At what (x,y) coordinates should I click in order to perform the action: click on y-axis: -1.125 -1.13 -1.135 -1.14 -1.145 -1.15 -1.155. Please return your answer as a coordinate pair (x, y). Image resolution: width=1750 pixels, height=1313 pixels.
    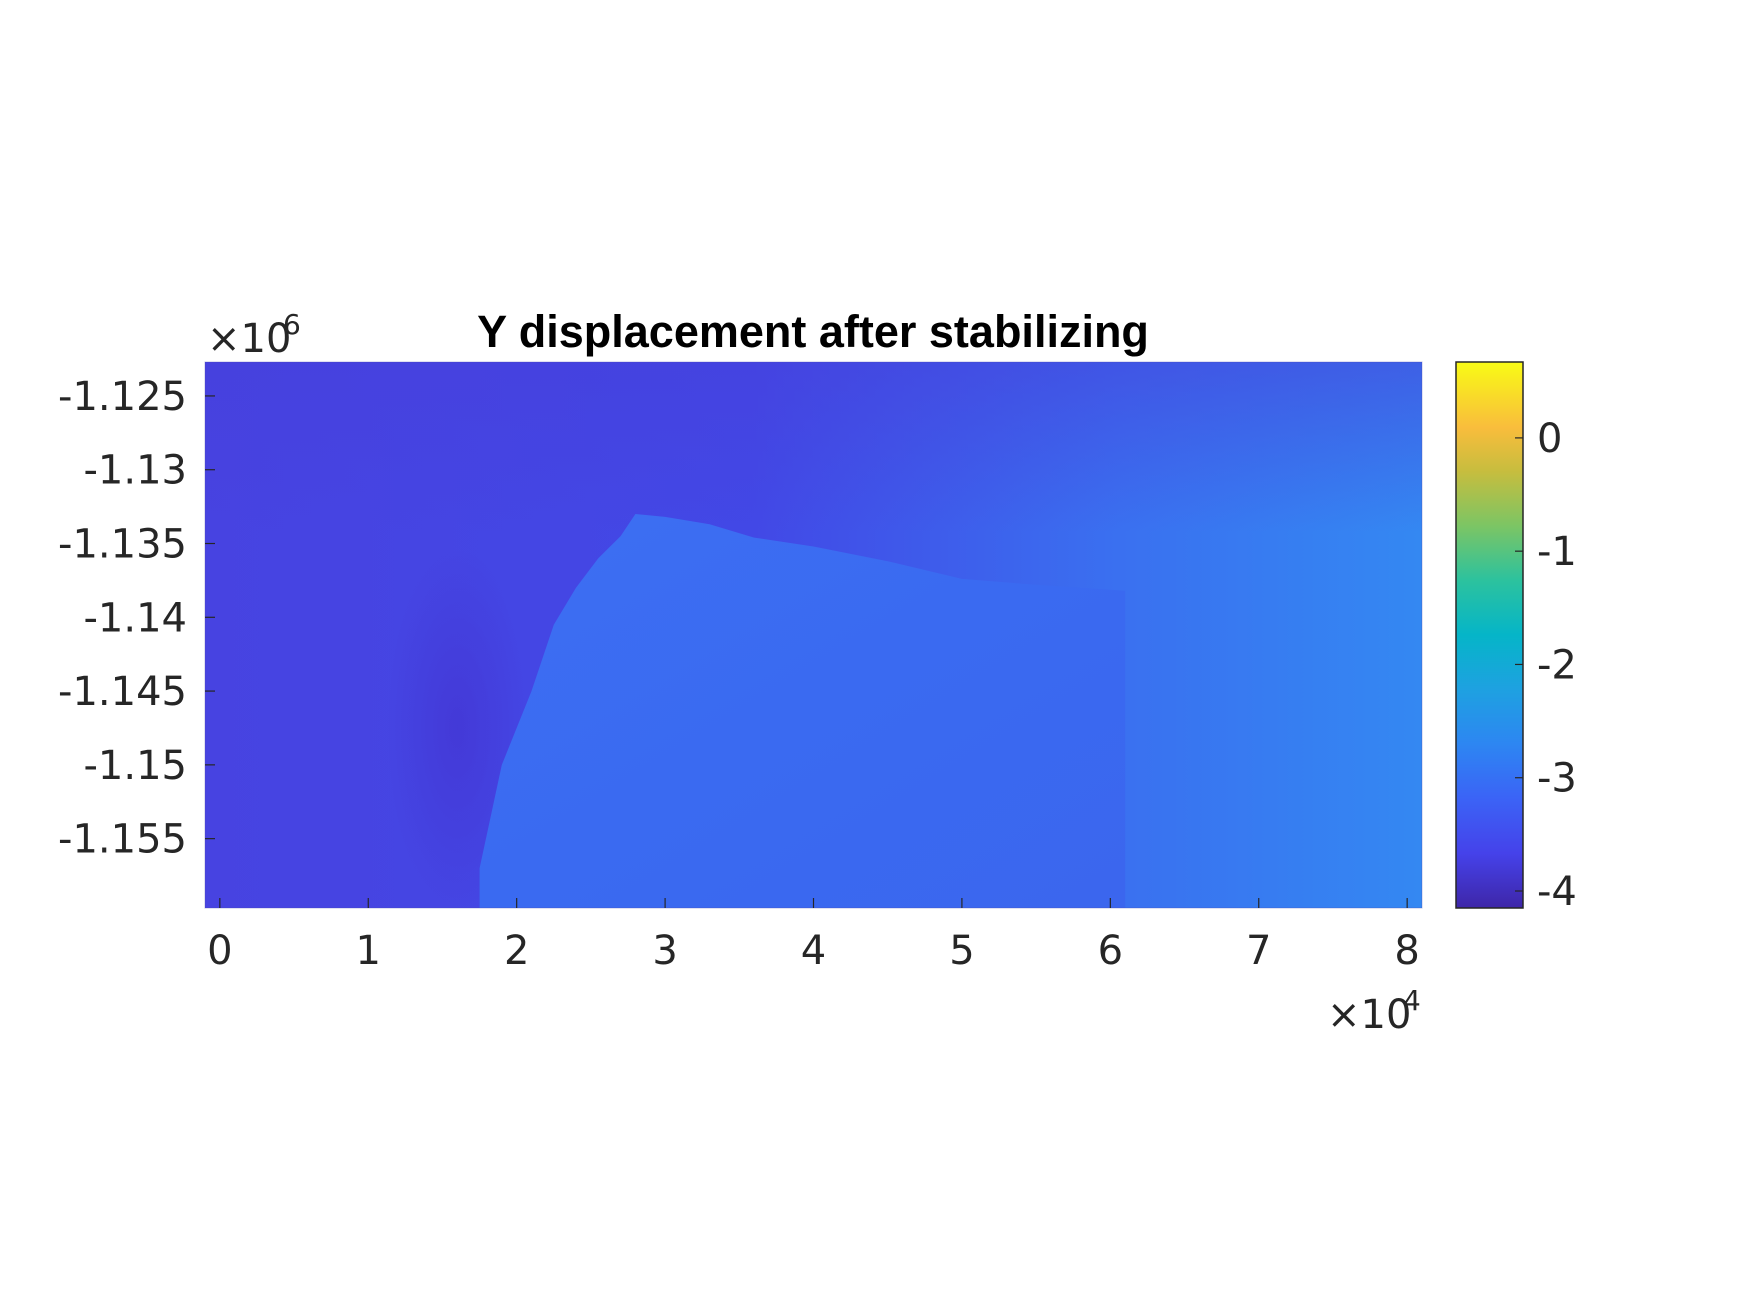
    Looking at the image, I should click on (136, 618).